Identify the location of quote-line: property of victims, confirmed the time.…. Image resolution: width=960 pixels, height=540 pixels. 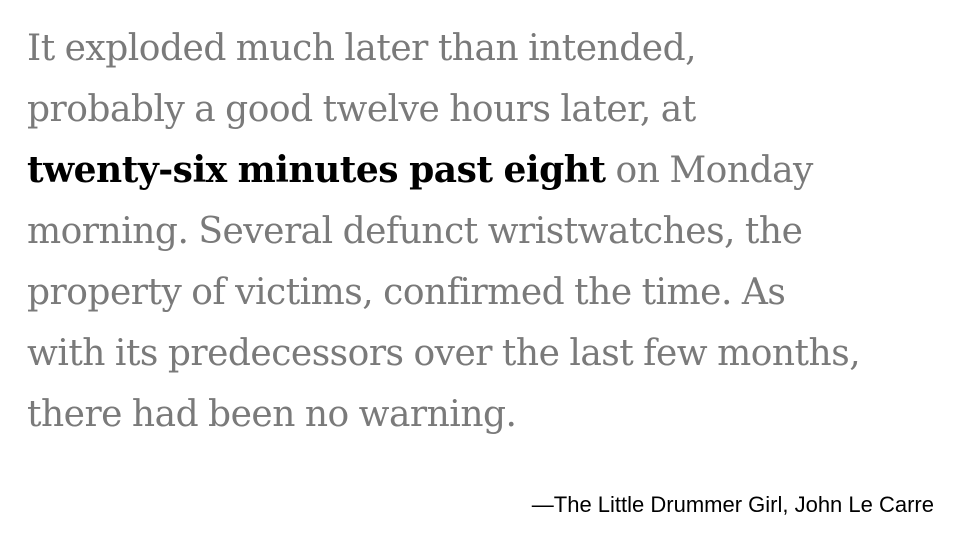
(406, 292).